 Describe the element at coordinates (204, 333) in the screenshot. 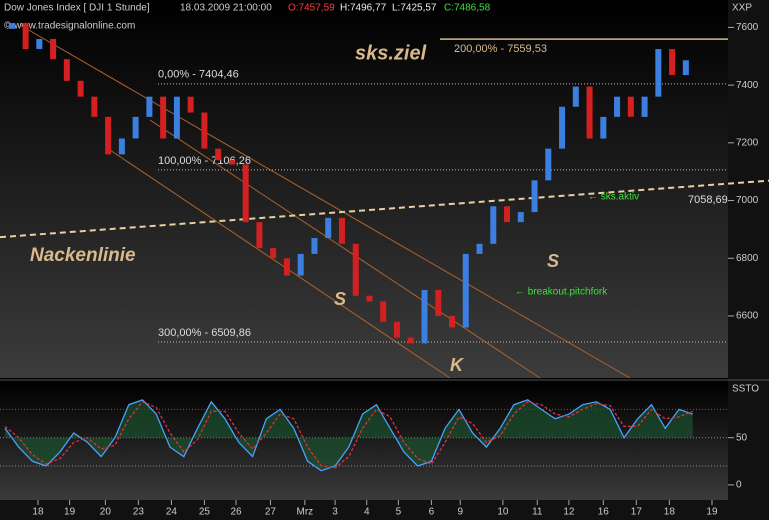

I see `level-label: 300,00% - 6509,86` at that location.